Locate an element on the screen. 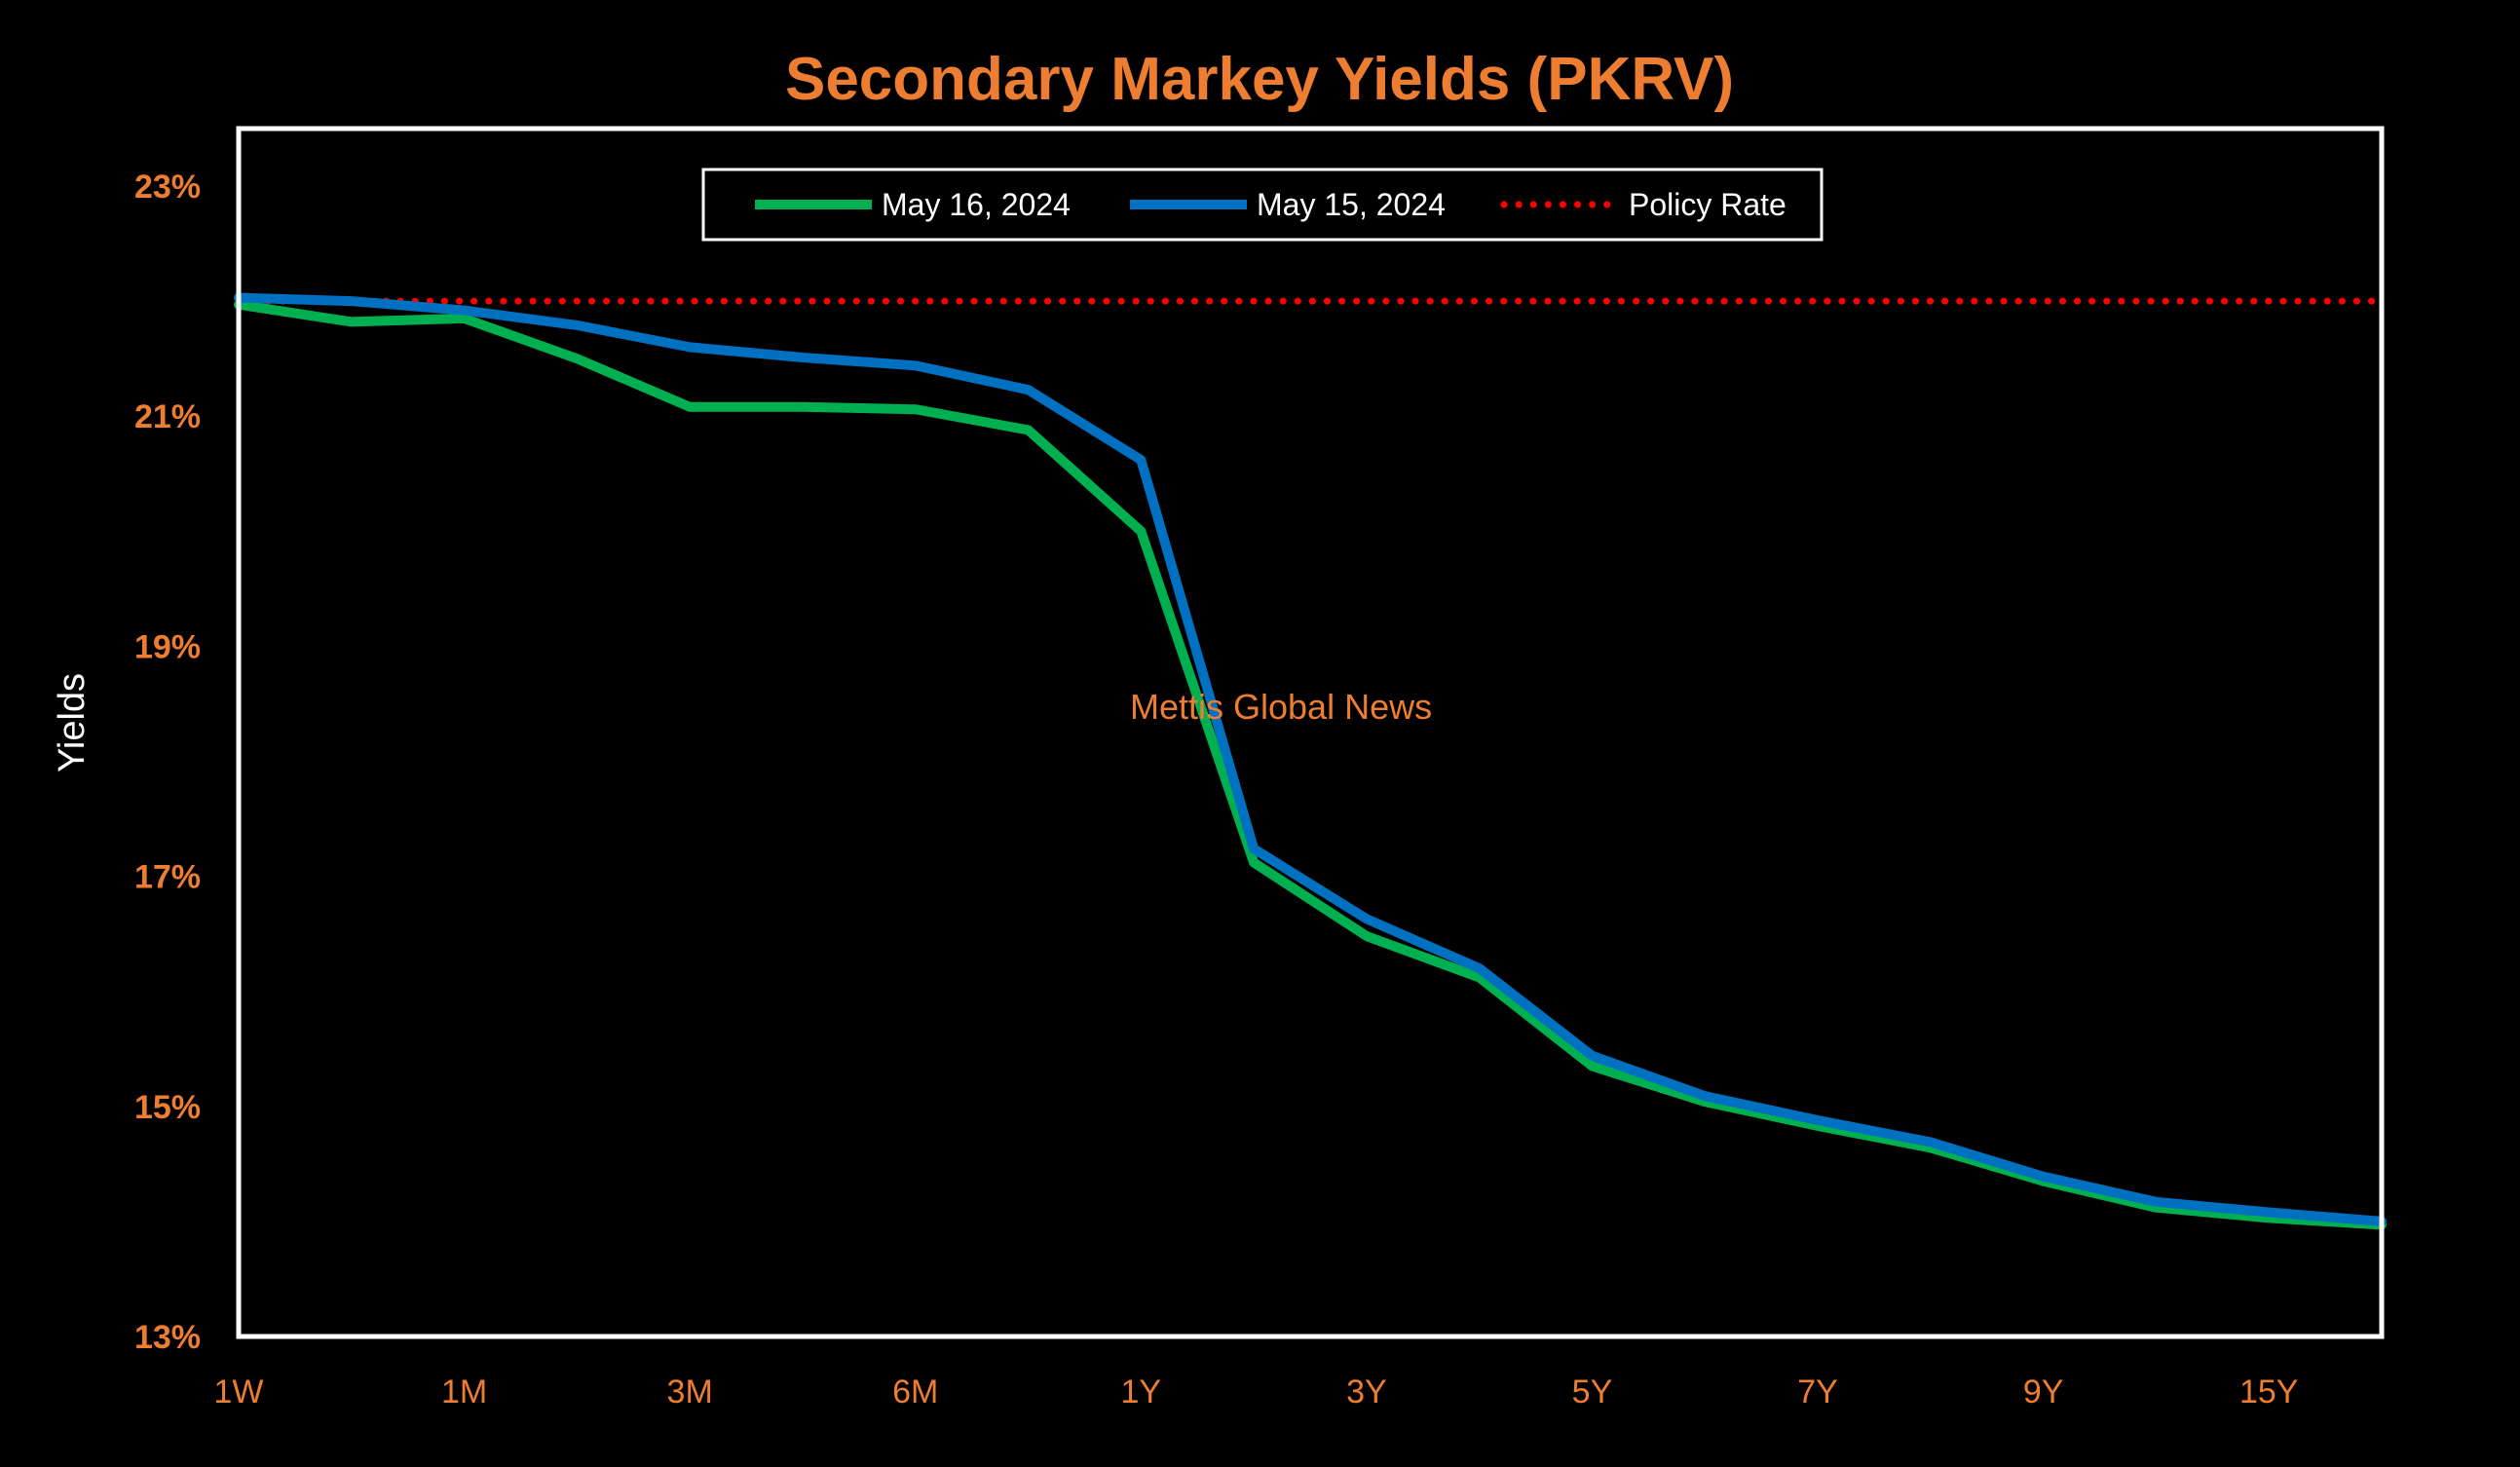 Image resolution: width=2520 pixels, height=1467 pixels. x-tick-label: 7Y is located at coordinates (1817, 1392).